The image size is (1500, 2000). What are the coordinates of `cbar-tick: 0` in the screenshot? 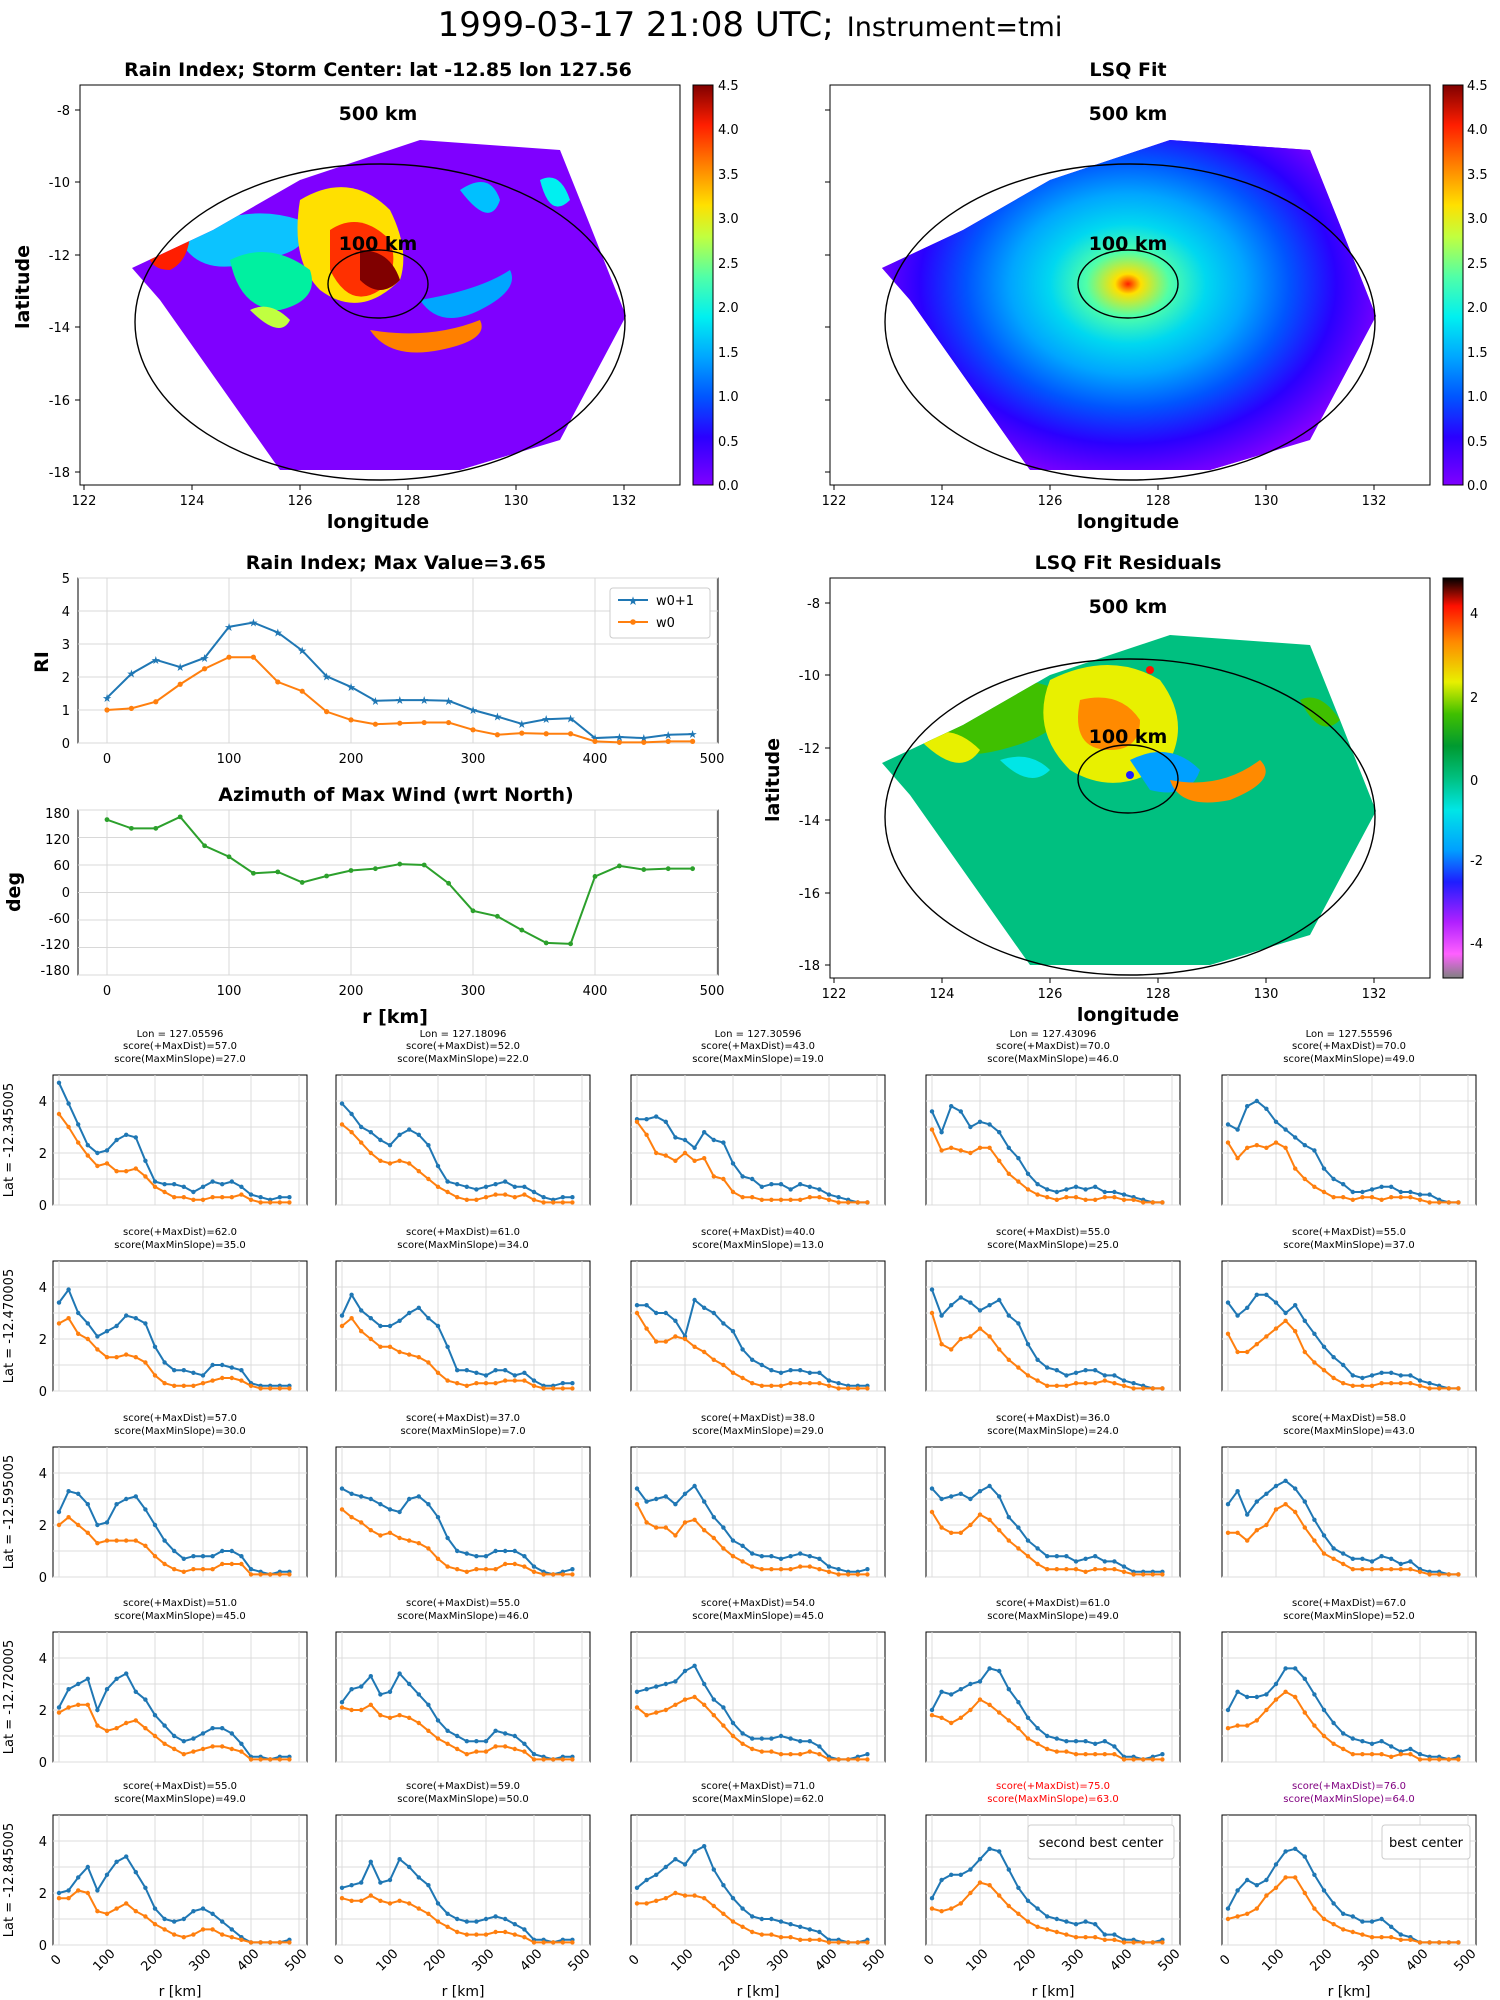 It's located at (1474, 781).